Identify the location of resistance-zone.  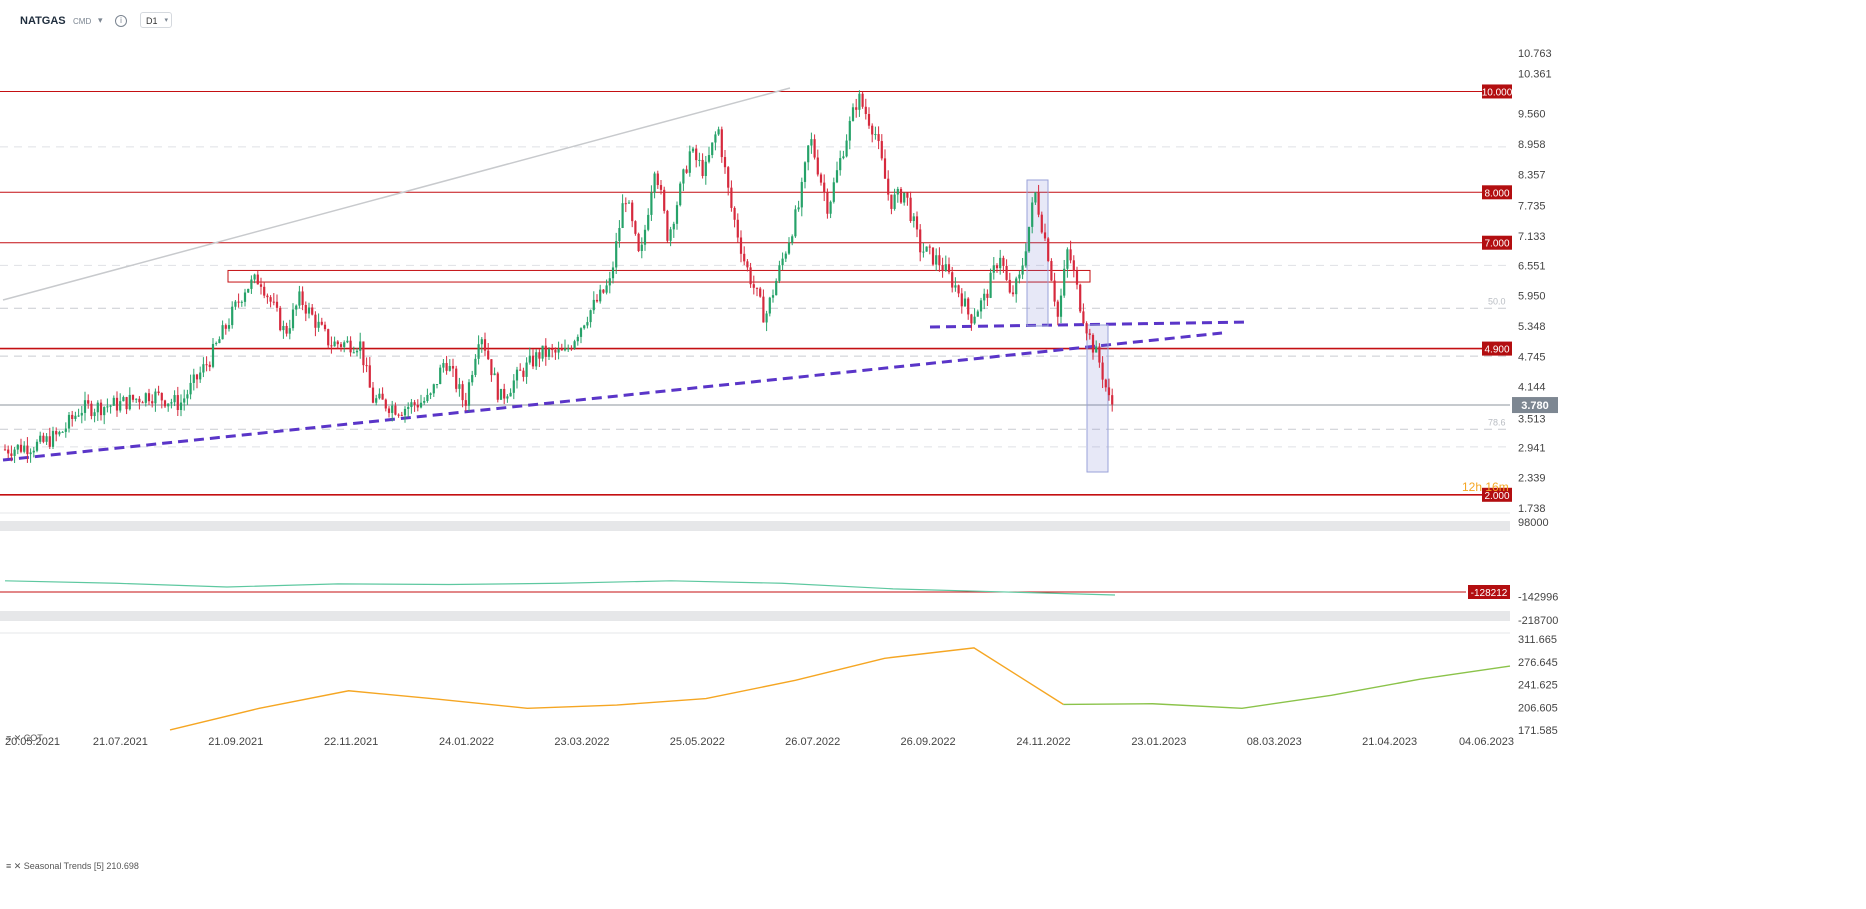
(659, 276).